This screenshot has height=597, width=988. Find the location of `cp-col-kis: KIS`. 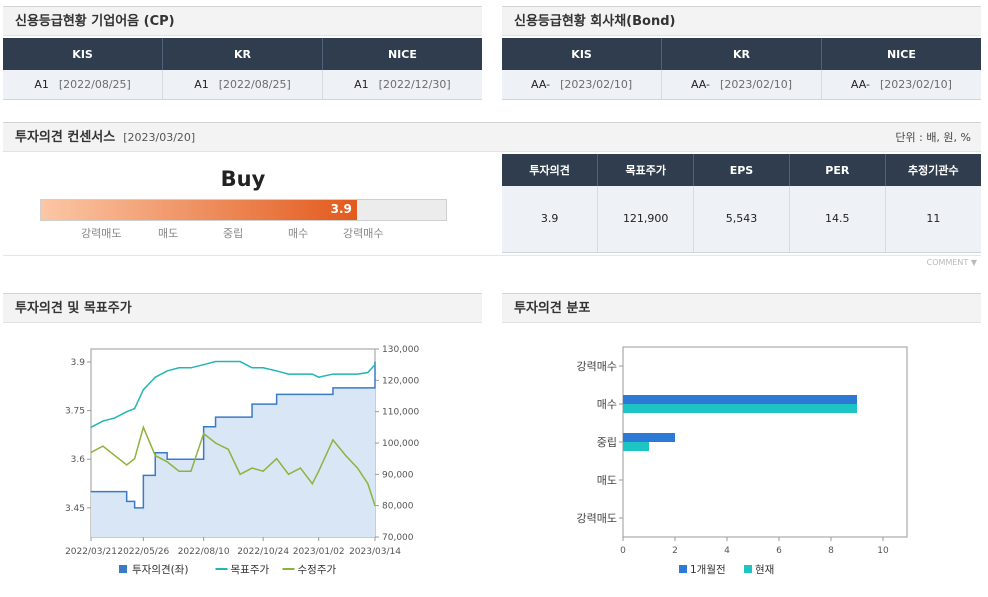

cp-col-kis: KIS is located at coordinates (83, 54).